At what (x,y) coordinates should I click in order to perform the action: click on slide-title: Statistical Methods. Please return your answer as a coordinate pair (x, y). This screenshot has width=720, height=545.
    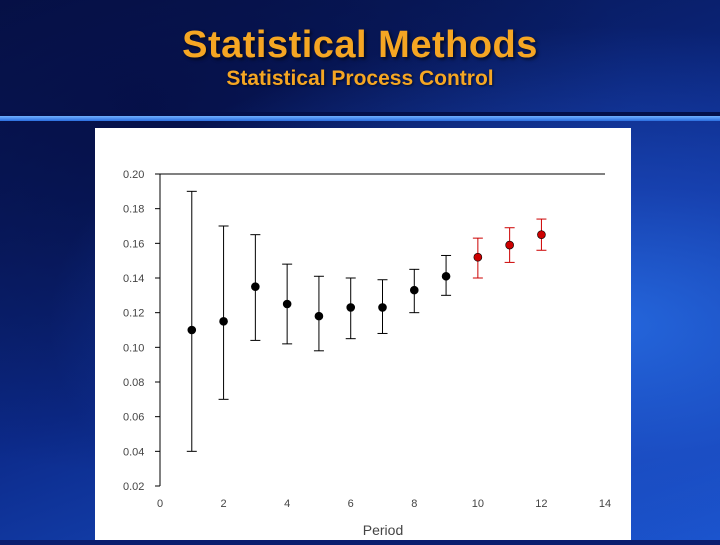
    Looking at the image, I should click on (360, 45).